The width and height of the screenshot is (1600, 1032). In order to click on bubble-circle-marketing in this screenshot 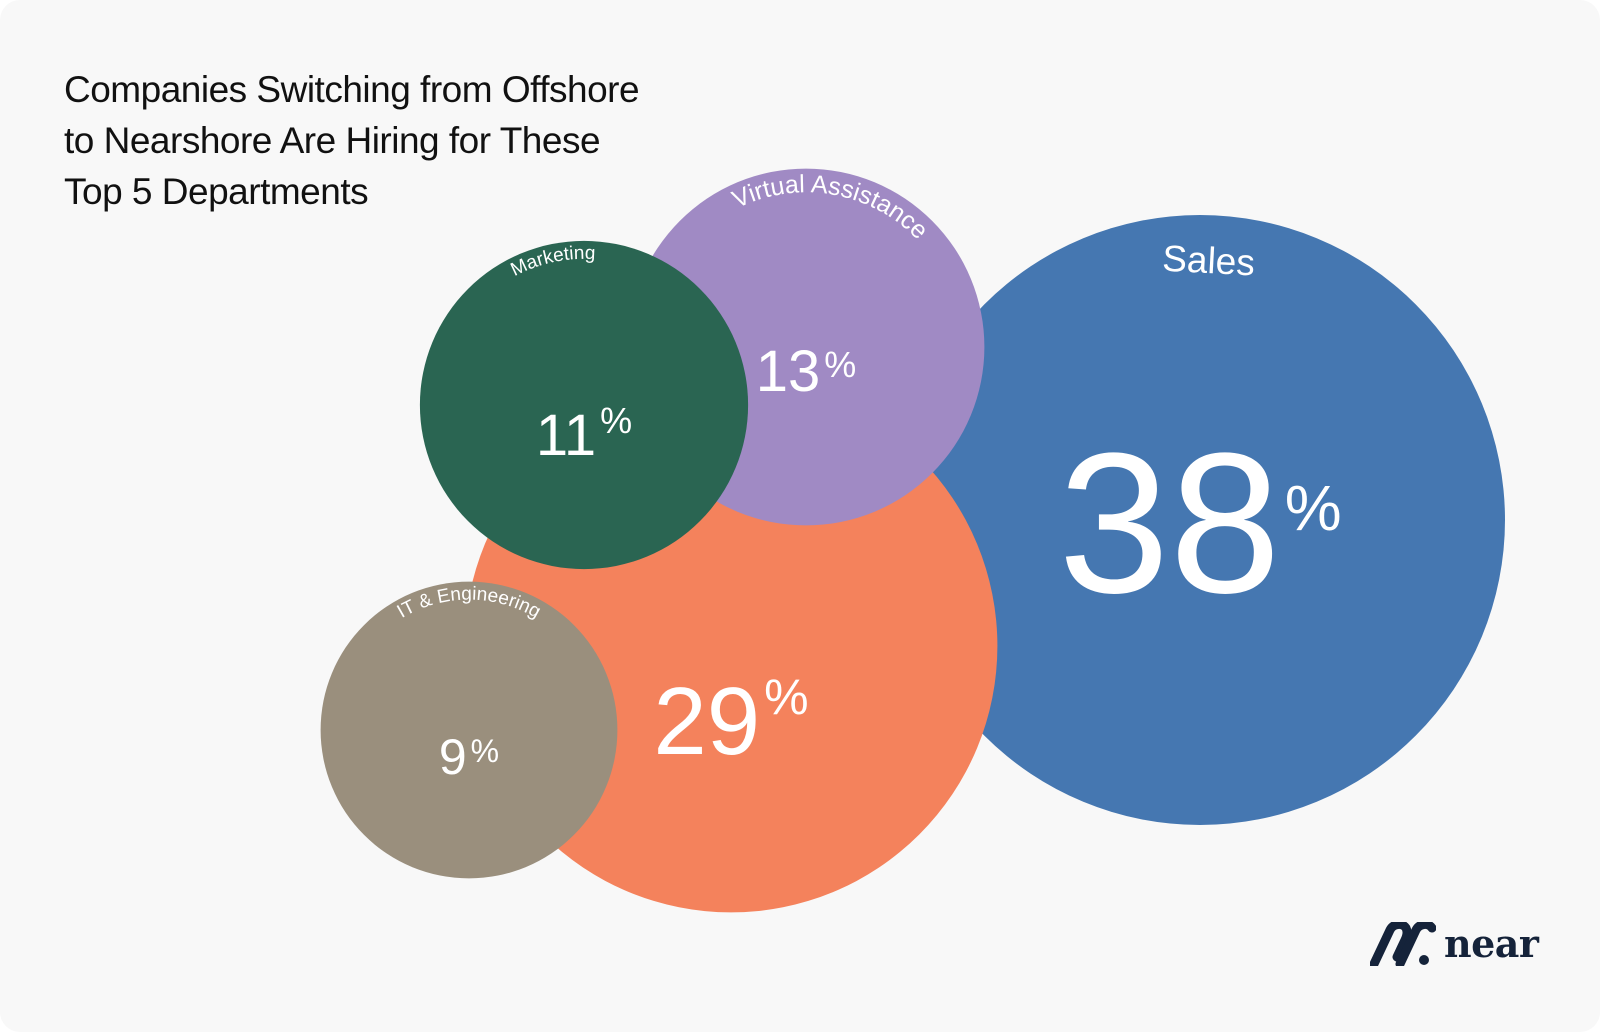, I will do `click(584, 405)`.